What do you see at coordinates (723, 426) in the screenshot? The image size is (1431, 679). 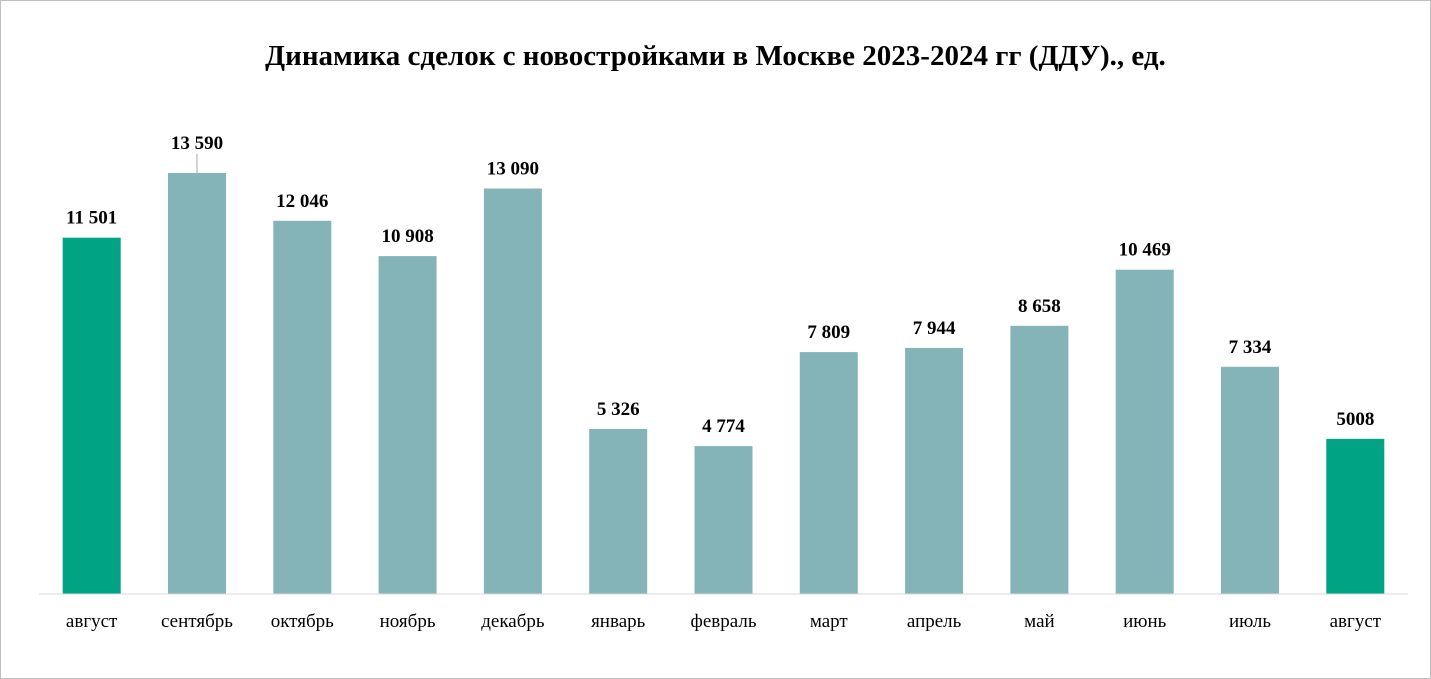 I see `value-label: 4 774` at bounding box center [723, 426].